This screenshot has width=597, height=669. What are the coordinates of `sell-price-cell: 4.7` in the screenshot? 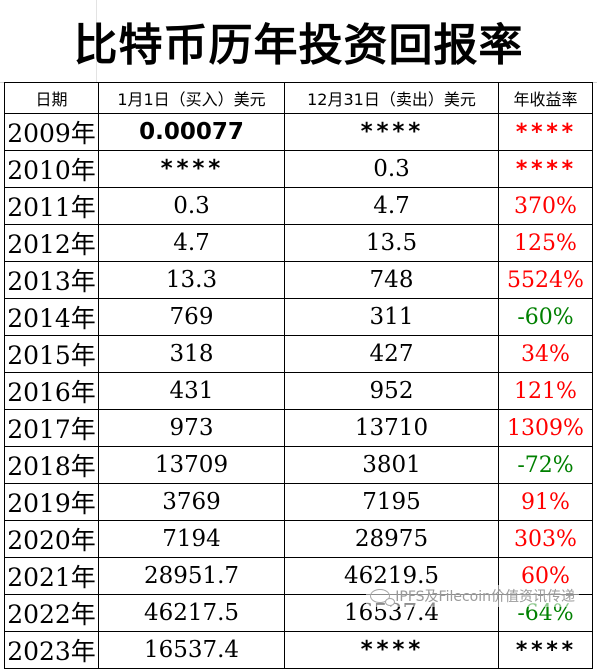 It's located at (391, 206).